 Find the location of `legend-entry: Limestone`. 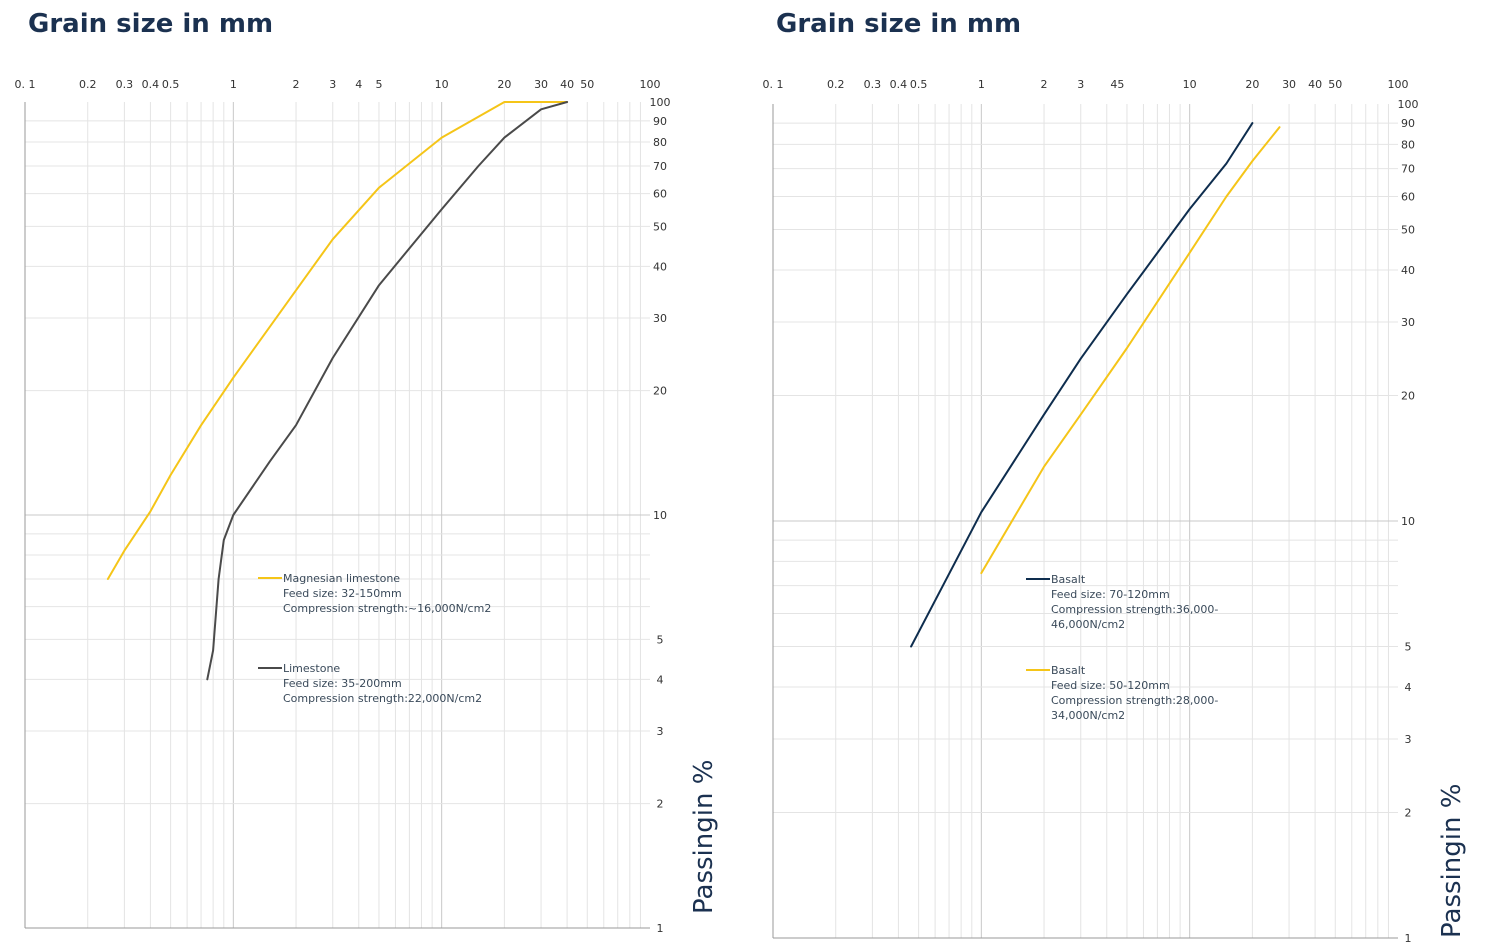

legend-entry: Limestone is located at coordinates (311, 668).